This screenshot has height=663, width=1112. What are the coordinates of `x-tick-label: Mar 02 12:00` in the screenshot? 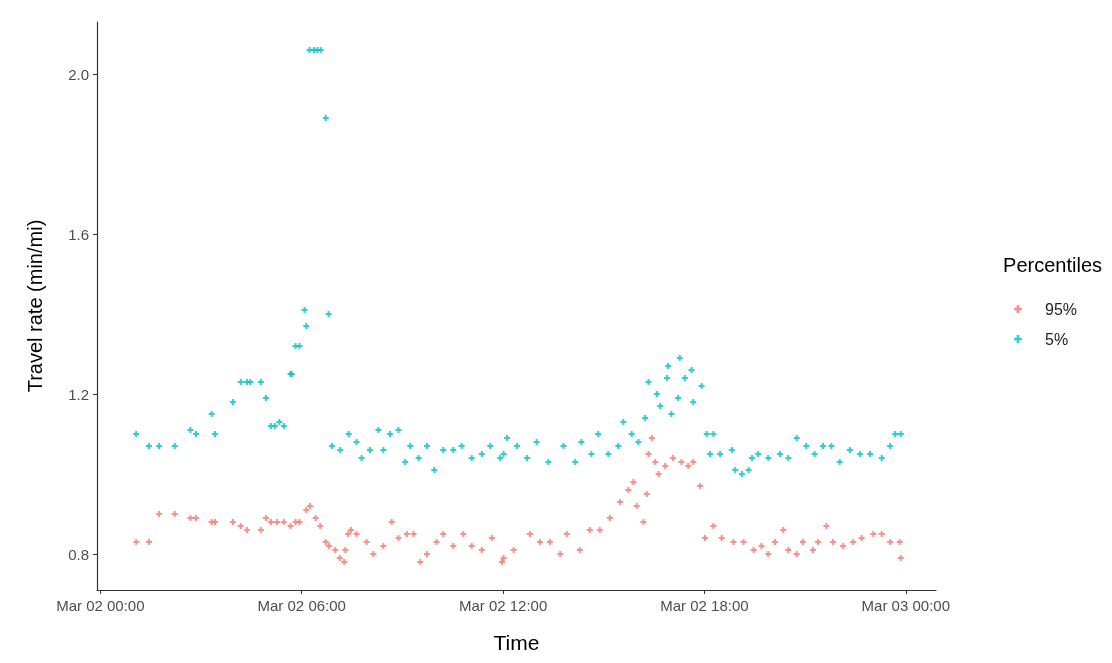 It's located at (503, 605).